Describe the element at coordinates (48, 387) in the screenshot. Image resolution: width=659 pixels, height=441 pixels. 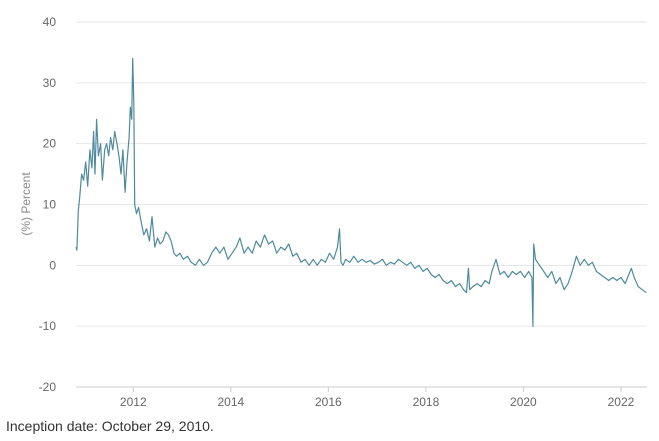
I see `y-tick-label: -20` at that location.